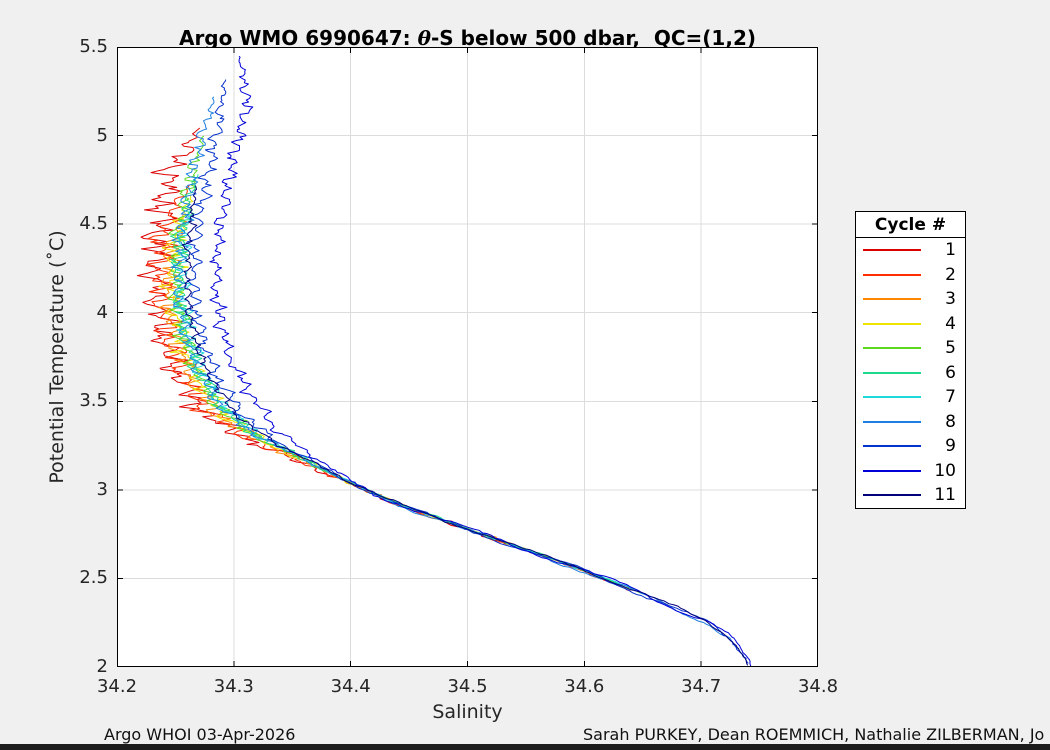  I want to click on legend-entry-cycle-2: 2, so click(910, 275).